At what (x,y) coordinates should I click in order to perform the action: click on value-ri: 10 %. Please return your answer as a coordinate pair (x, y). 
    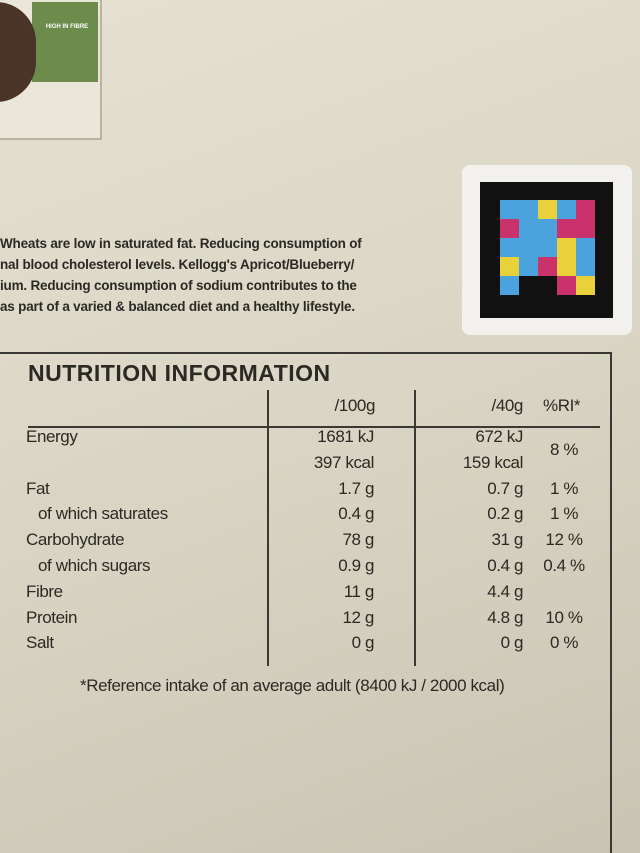
    Looking at the image, I should click on (564, 617).